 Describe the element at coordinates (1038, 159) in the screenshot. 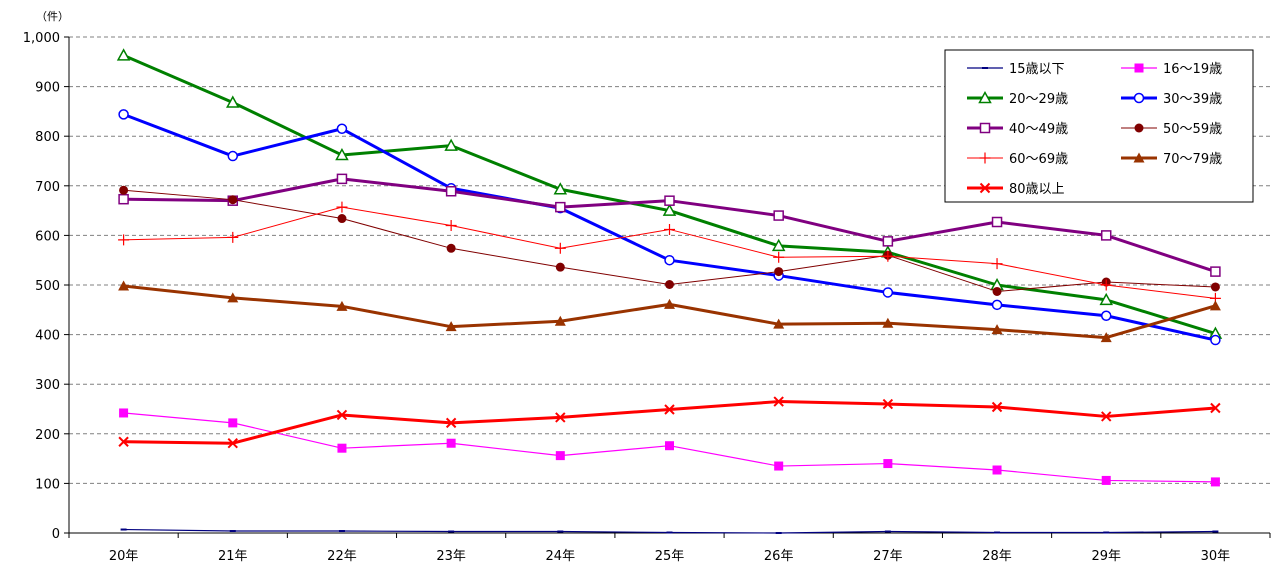

I see `legend-label: 60～69歳` at that location.